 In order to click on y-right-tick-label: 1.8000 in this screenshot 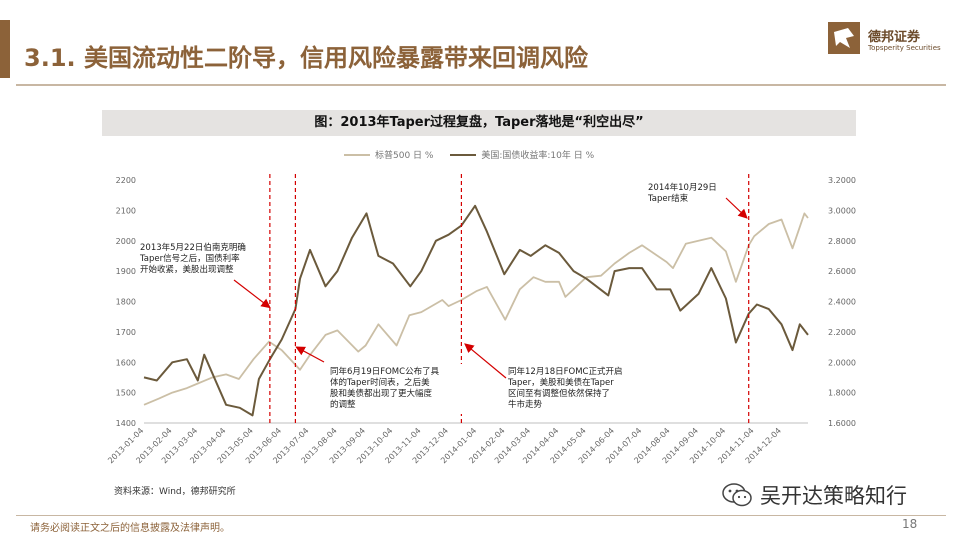, I will do `click(842, 393)`.